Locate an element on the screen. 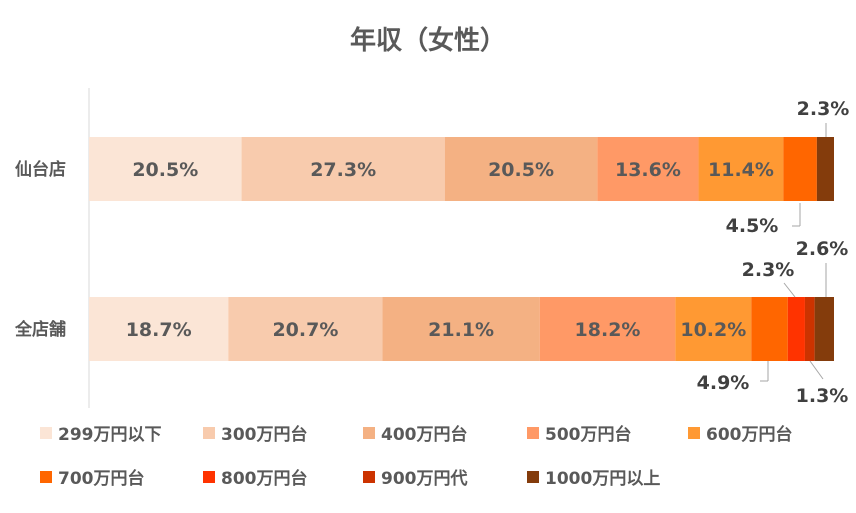  data-label: 21.1% is located at coordinates (461, 330).